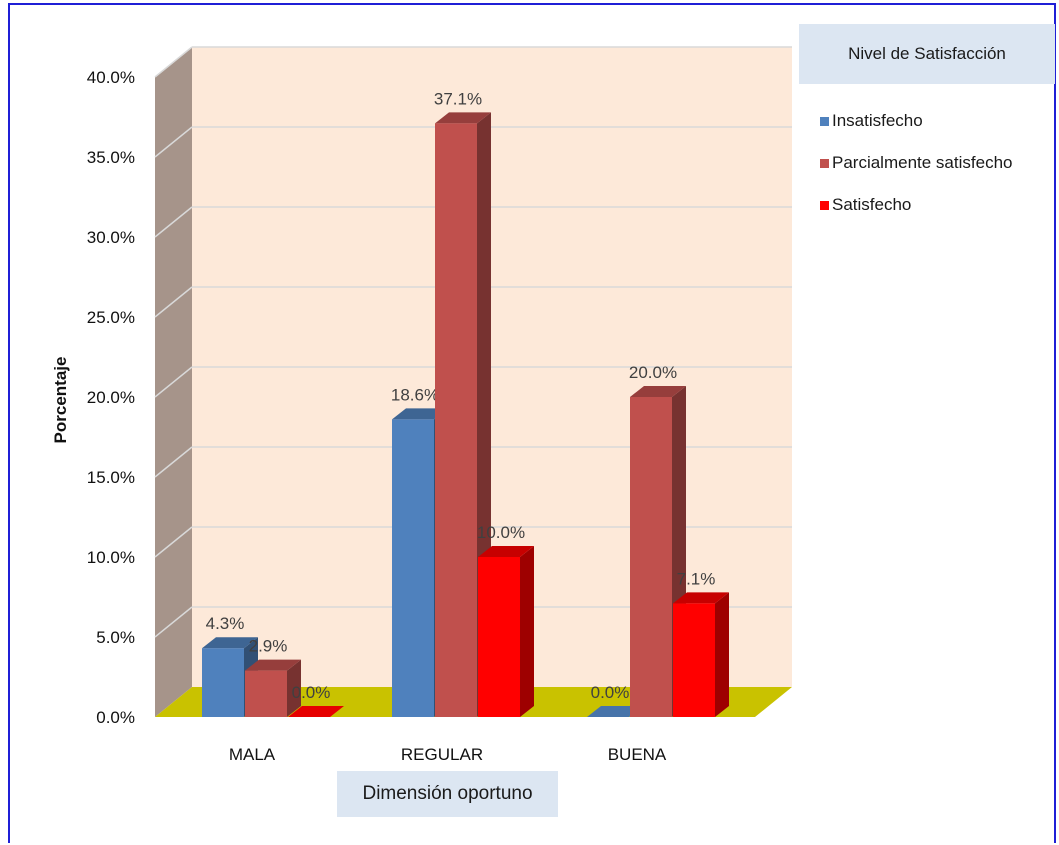 This screenshot has height=845, width=1059. I want to click on y-axis-title: Porcentaje, so click(60, 400).